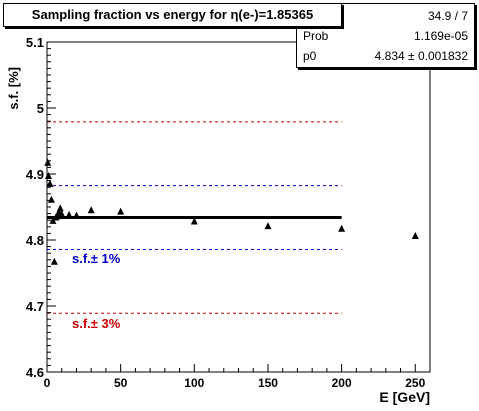 The width and height of the screenshot is (479, 411). I want to click on x-axis: 0 50 100 150 200 250, so click(237, 377).